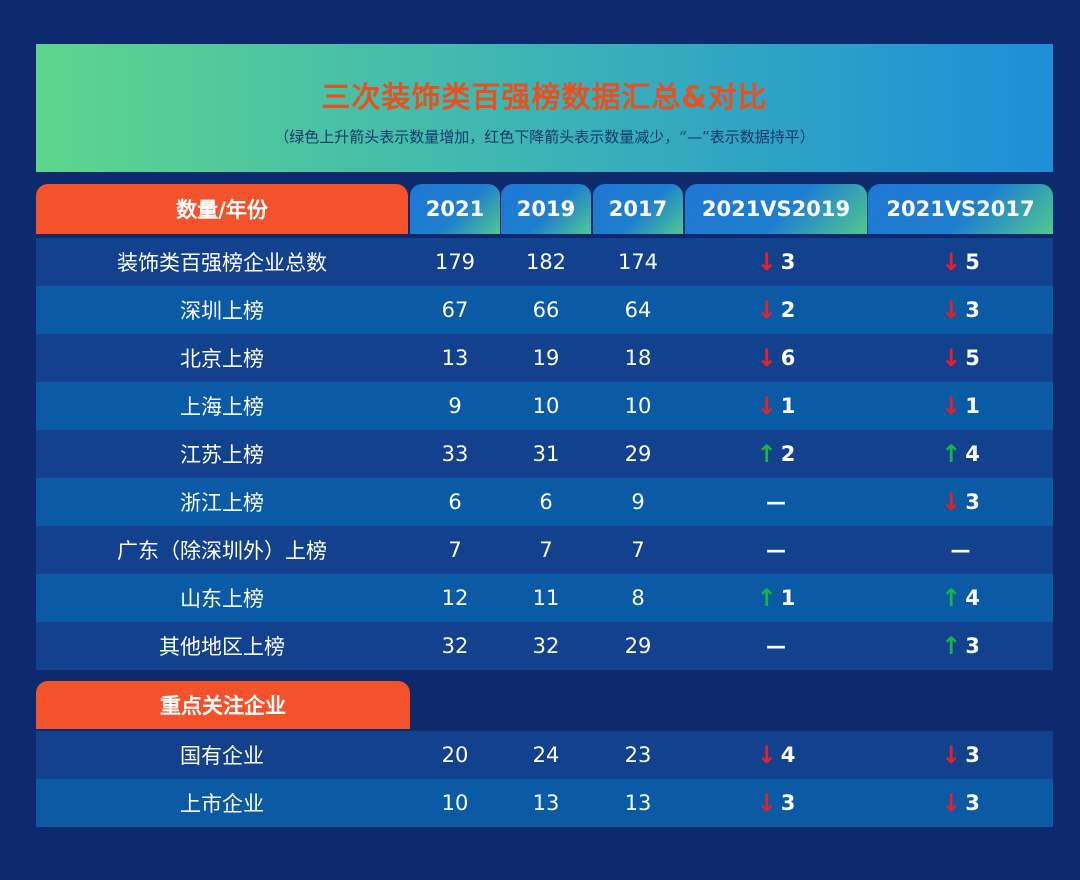  What do you see at coordinates (960, 209) in the screenshot?
I see `header-2021vs2017: 2021VS2017` at bounding box center [960, 209].